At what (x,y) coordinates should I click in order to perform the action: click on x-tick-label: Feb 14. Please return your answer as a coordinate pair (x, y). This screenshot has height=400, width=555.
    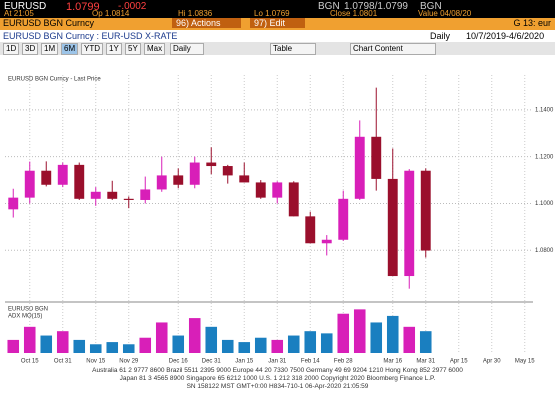
    Looking at the image, I should click on (310, 362).